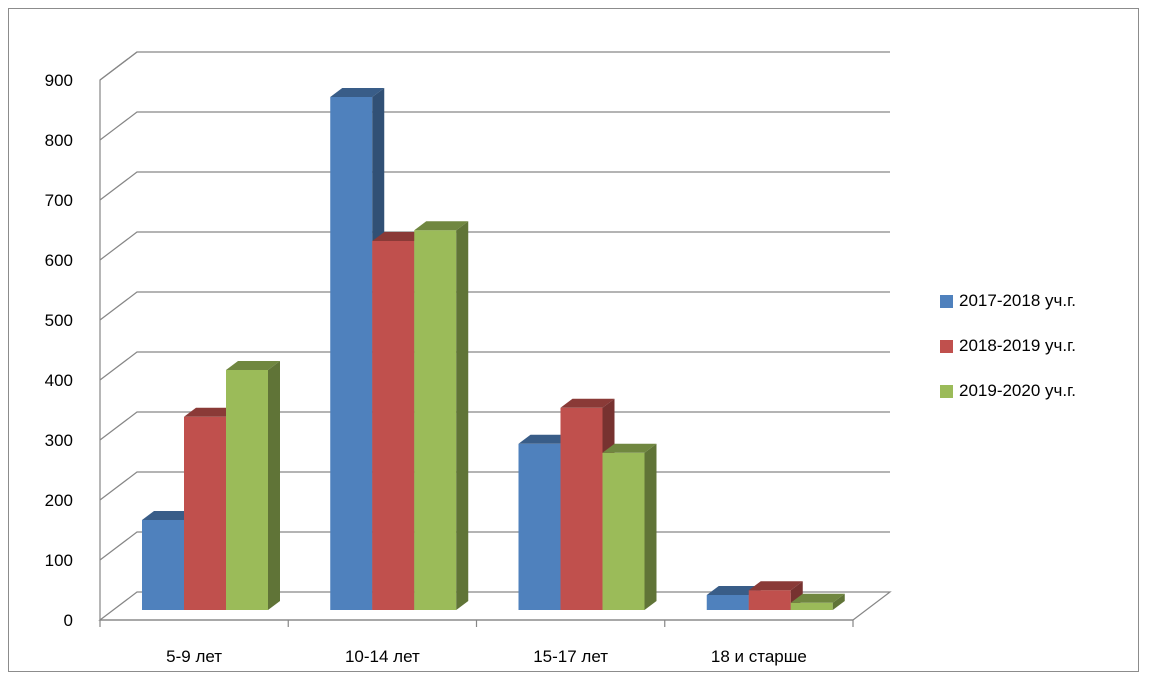 The image size is (1149, 682). Describe the element at coordinates (1017, 390) in the screenshot. I see `legend-label: 2019-2020 уч.г.` at that location.